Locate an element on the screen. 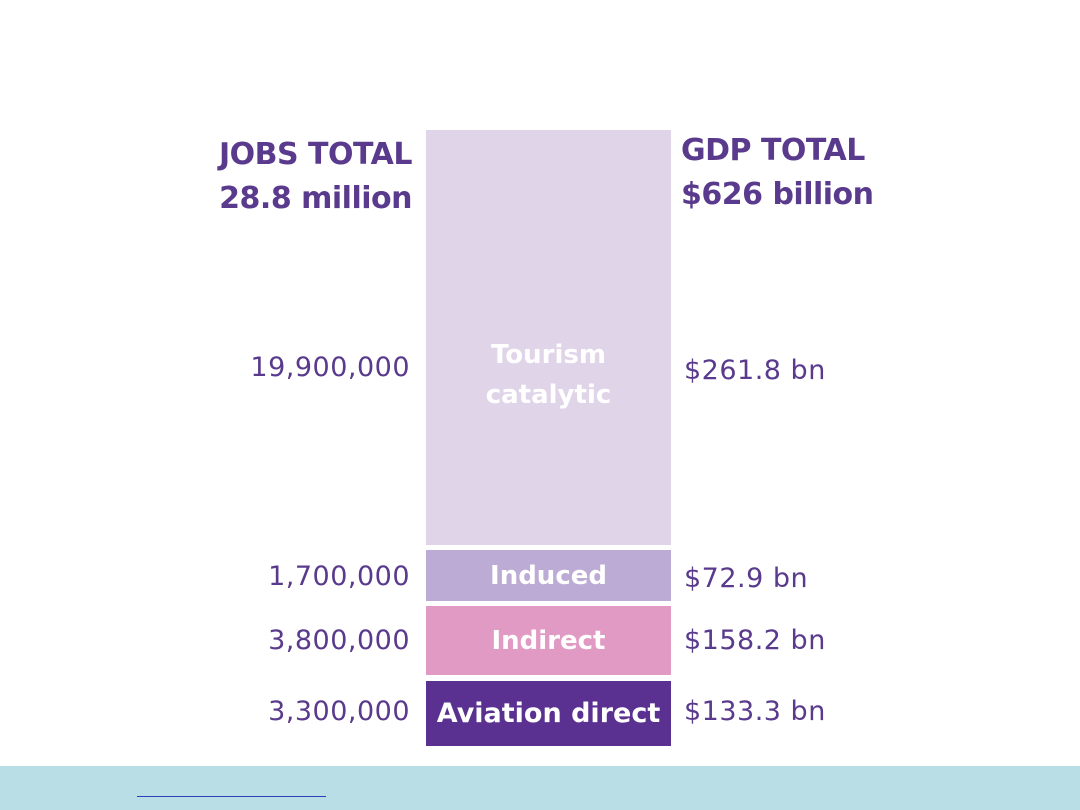 The image size is (1080, 810). jobs-value-tourism-catalytic: 19,900,000 is located at coordinates (330, 367).